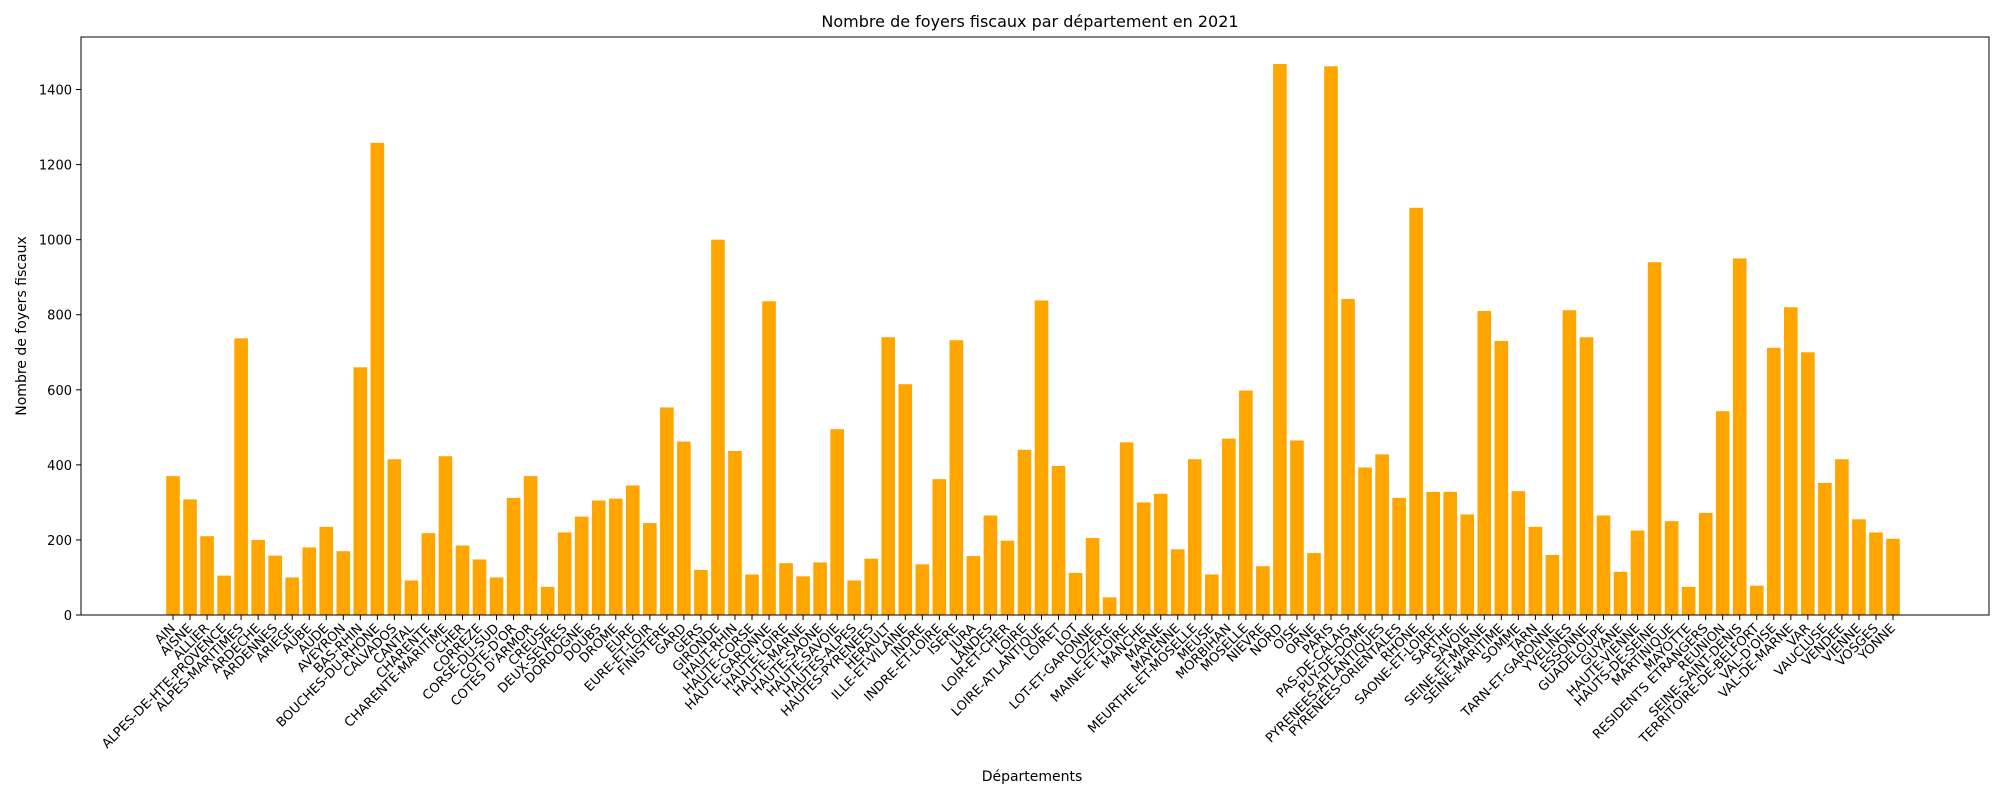 The width and height of the screenshot is (2000, 800). Describe the element at coordinates (1246, 502) in the screenshot. I see `bar-moselle` at that location.